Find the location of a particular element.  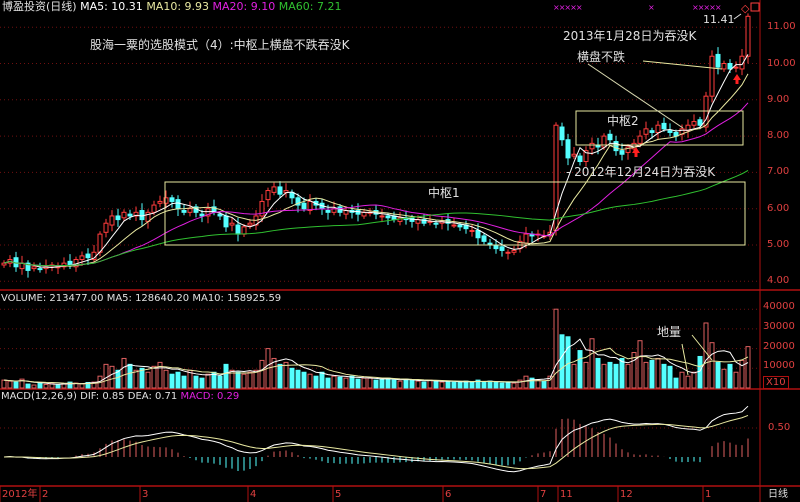

ma10-value: MA10: 9.93 is located at coordinates (178, 6).